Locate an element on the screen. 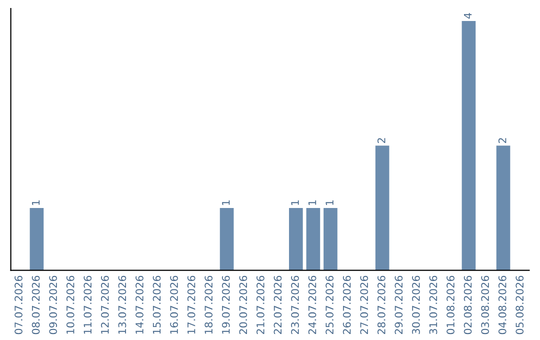 The image size is (540, 340). x-tick-label: 16.07.2026 is located at coordinates (174, 305).